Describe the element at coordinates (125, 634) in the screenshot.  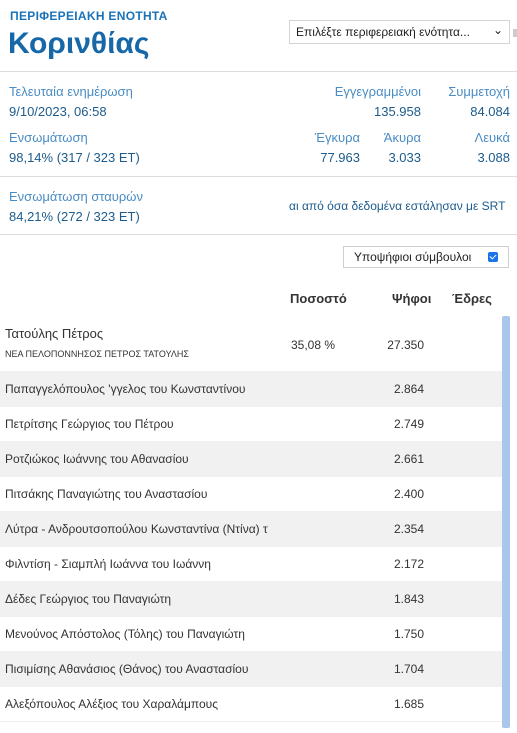
I see `candidate-name: Μενούνος Απόστολος (Τόλης) του Παναγιώτη` at that location.